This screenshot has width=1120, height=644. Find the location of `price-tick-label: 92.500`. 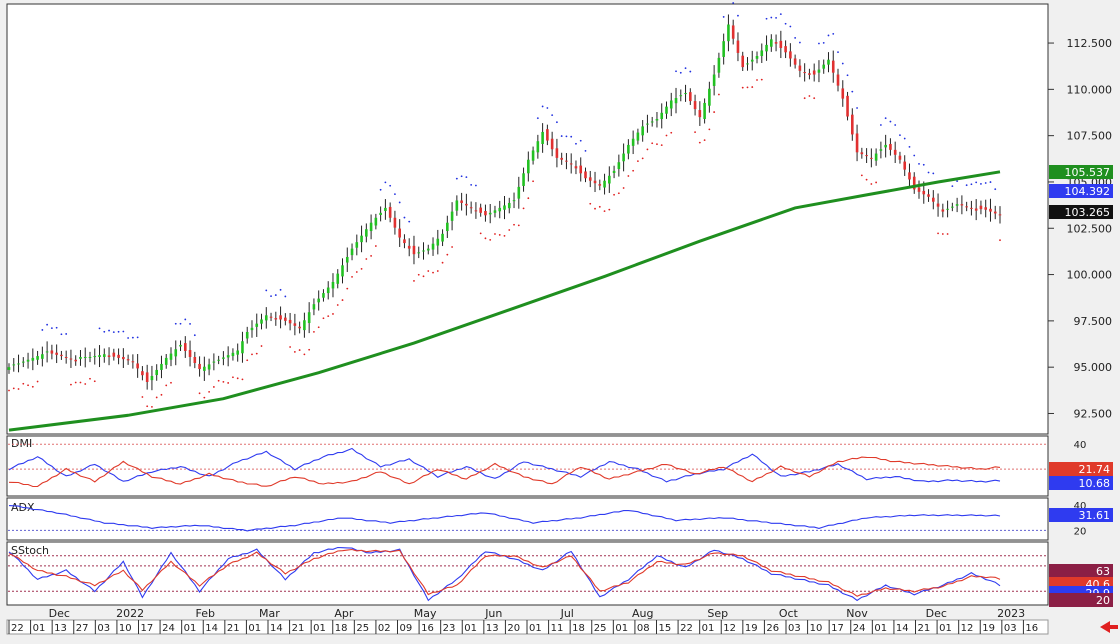

price-tick-label: 92.500 is located at coordinates (1093, 413).